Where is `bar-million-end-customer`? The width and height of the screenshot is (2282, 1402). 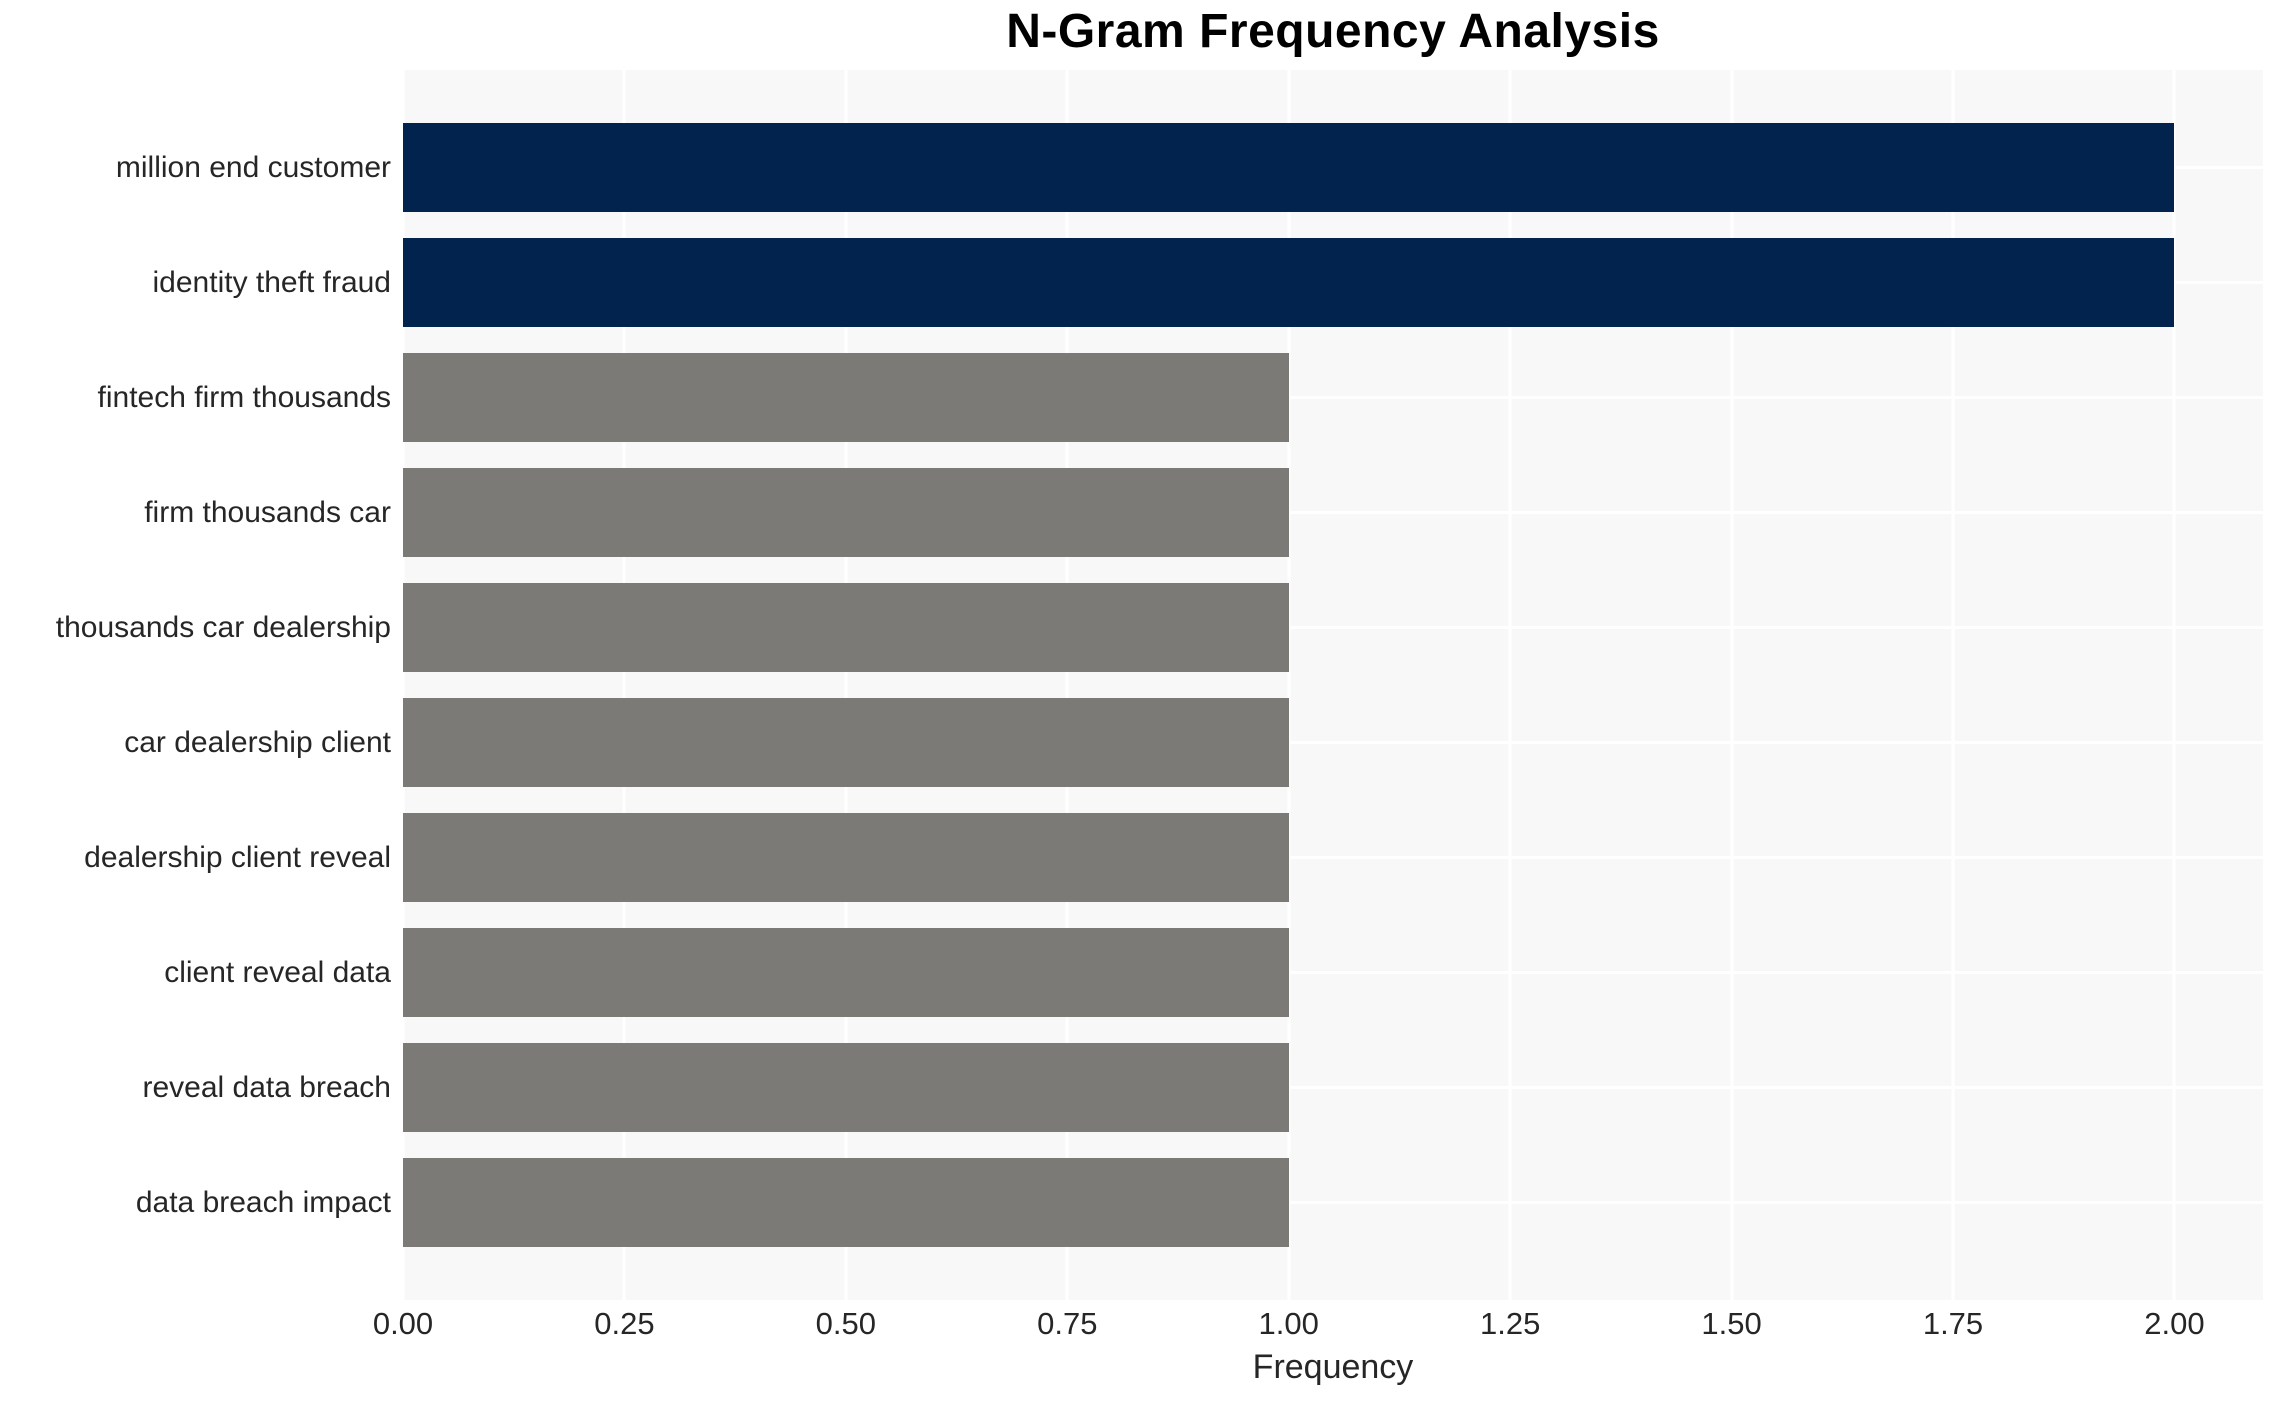
bar-million-end-customer is located at coordinates (1289, 167).